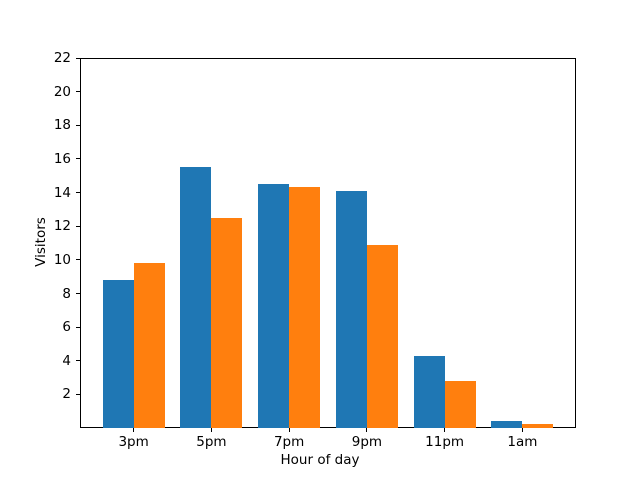 The width and height of the screenshot is (640, 480). What do you see at coordinates (66, 394) in the screenshot?
I see `y-tick-label: 2` at bounding box center [66, 394].